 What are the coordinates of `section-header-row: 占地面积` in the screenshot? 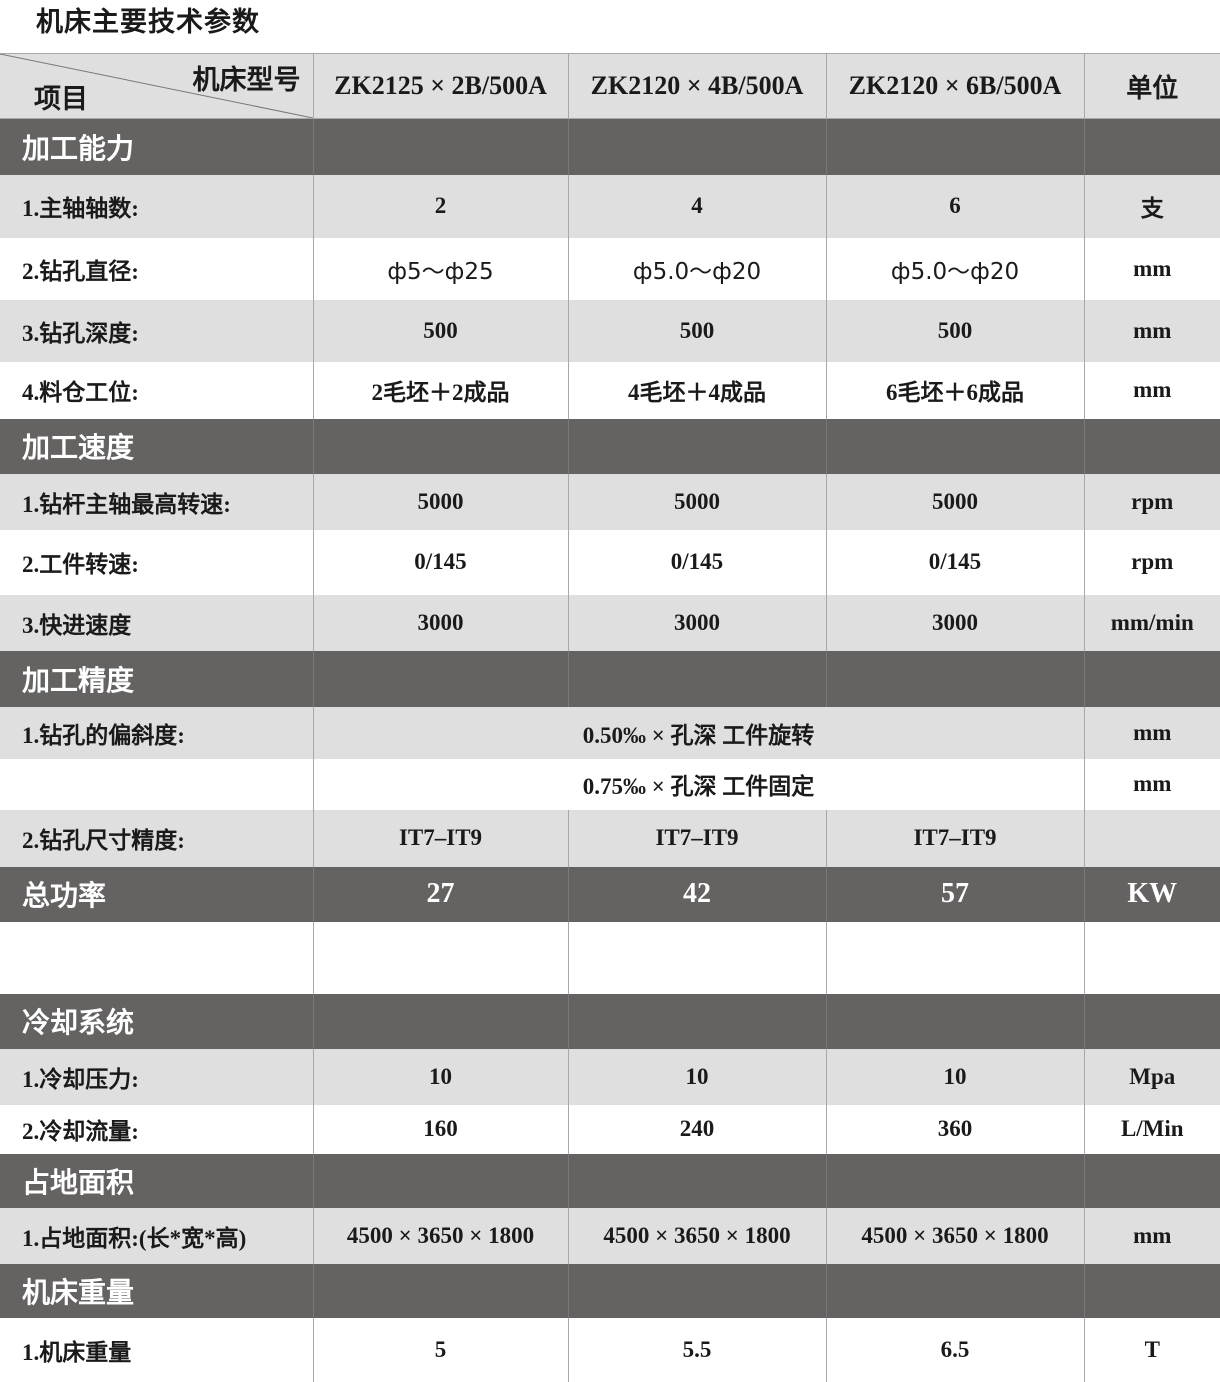 It's located at (610, 1180).